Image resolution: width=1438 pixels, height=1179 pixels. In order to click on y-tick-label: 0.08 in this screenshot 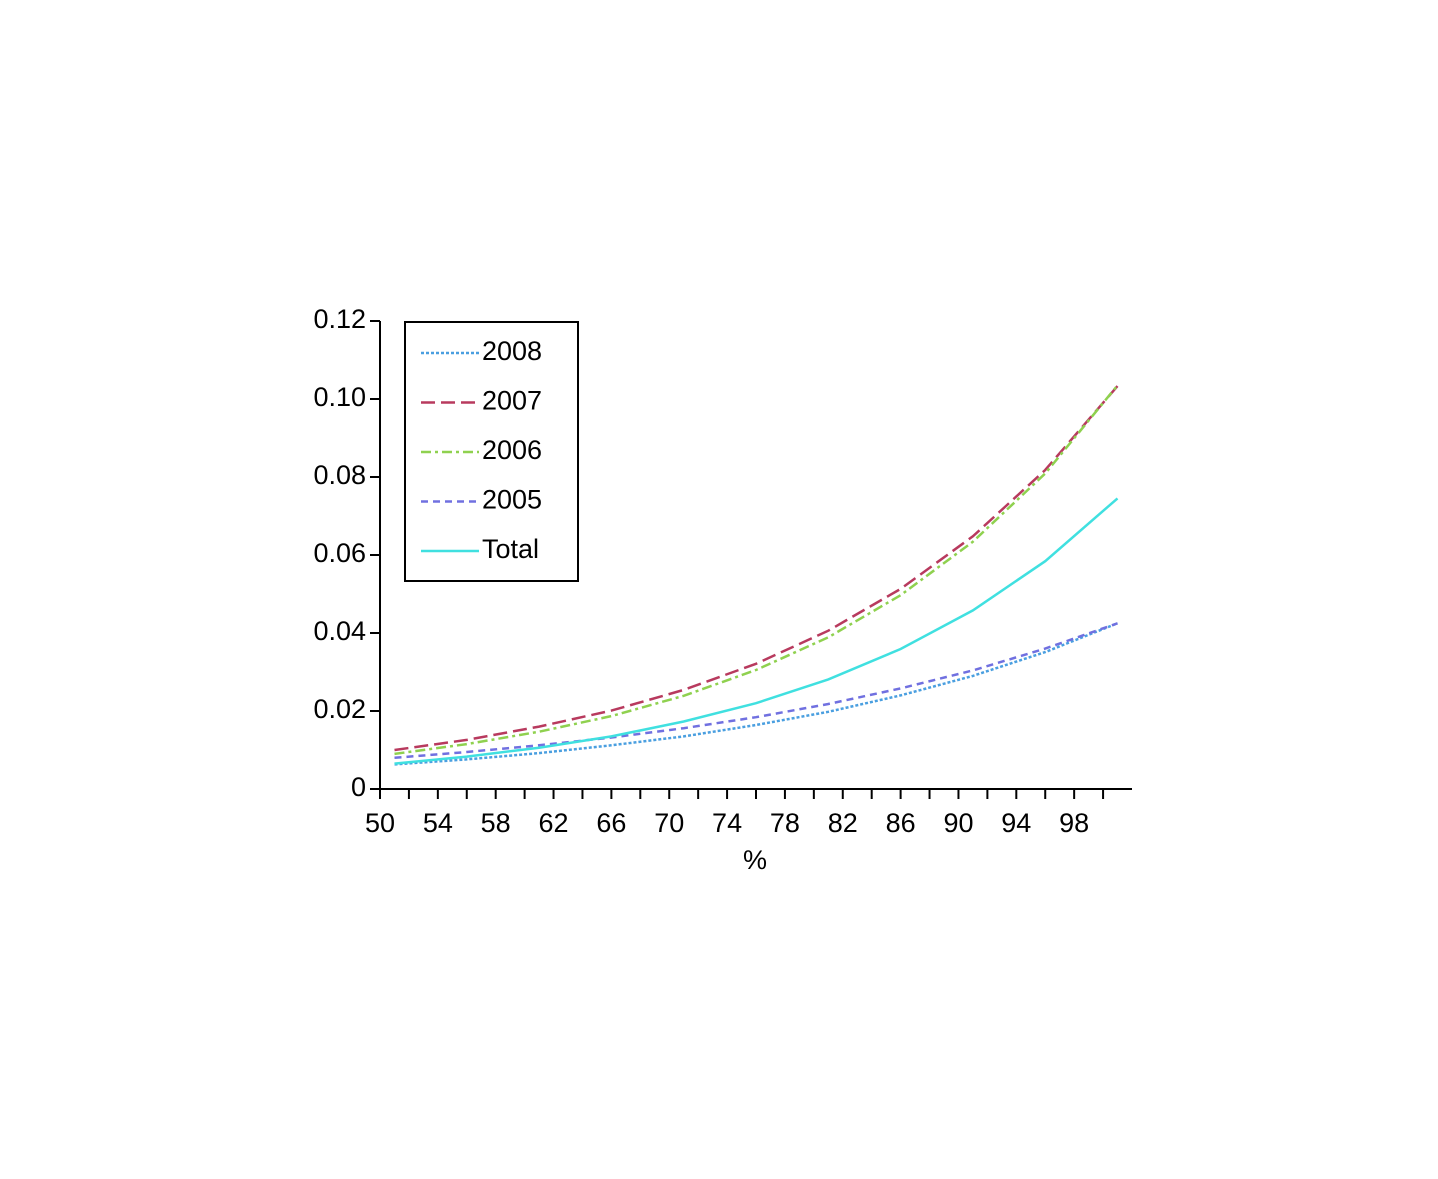, I will do `click(339, 475)`.